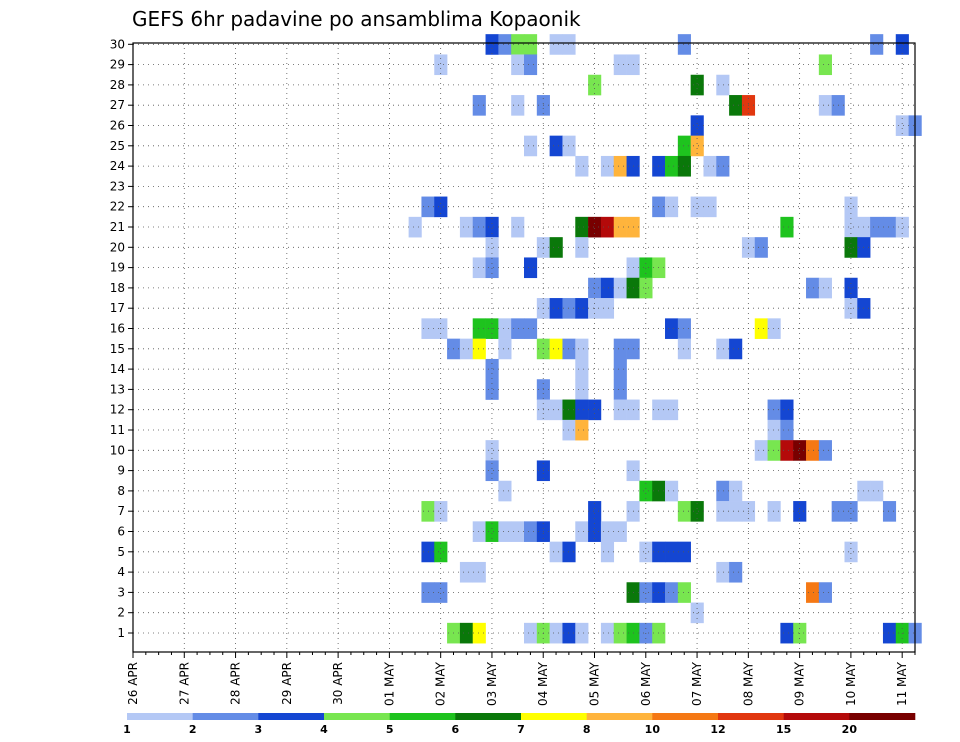 The height and width of the screenshot is (742, 960). What do you see at coordinates (850, 729) in the screenshot?
I see `colorbar-label: 20` at bounding box center [850, 729].